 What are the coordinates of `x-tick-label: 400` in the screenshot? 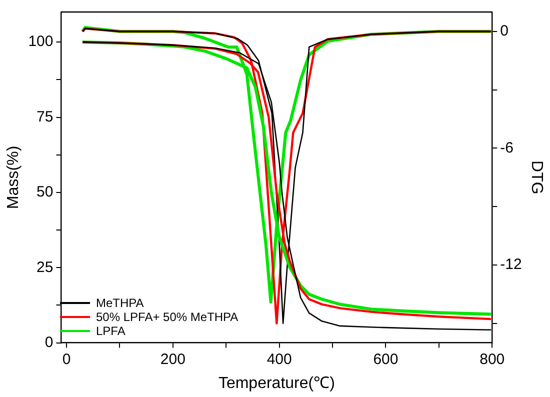 It's located at (279, 359).